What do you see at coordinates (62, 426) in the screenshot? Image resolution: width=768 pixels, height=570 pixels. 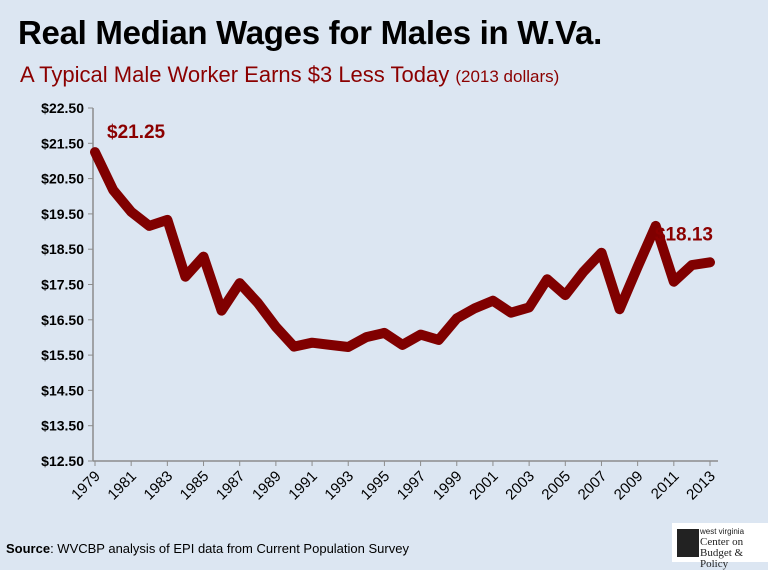 I see `y-tick-label: $13.50` at bounding box center [62, 426].